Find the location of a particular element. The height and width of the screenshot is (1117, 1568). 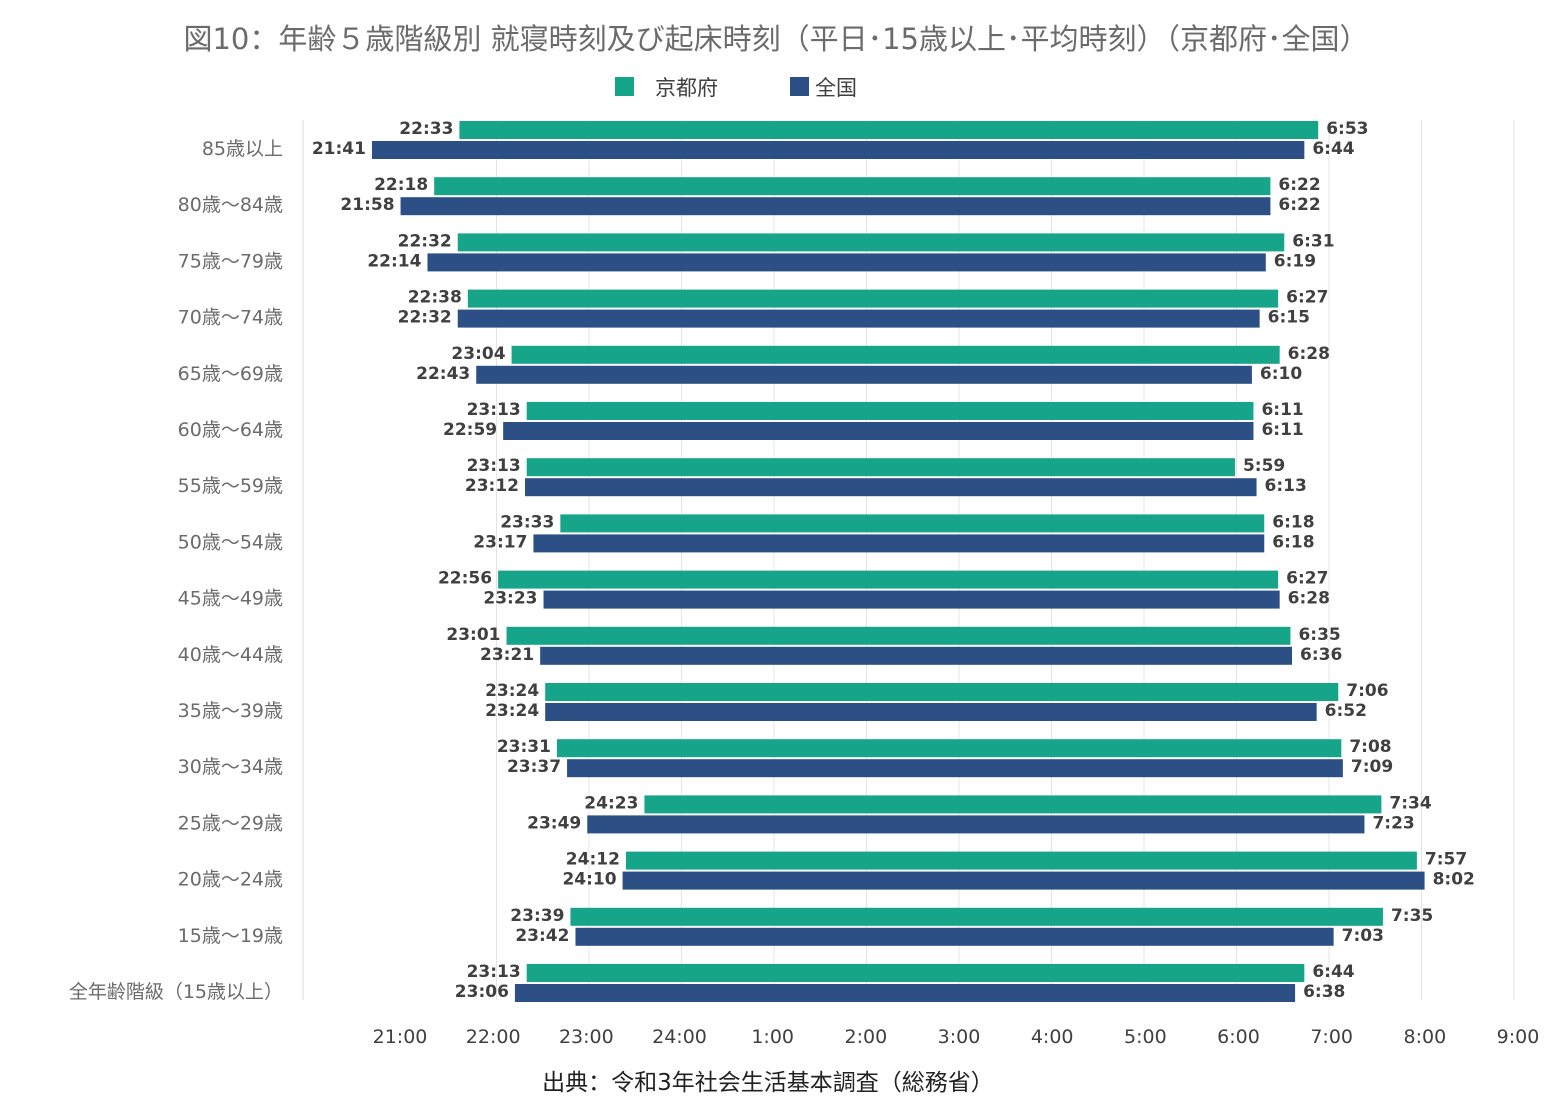

category-label: 30歳～34歳 is located at coordinates (230, 767).